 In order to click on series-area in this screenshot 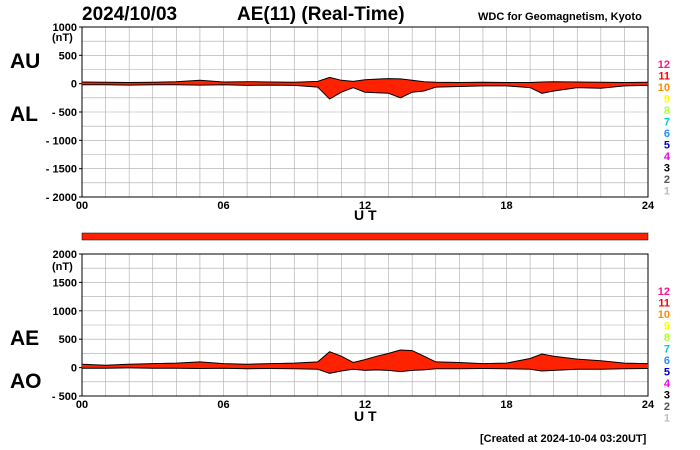, I will do `click(365, 362)`.